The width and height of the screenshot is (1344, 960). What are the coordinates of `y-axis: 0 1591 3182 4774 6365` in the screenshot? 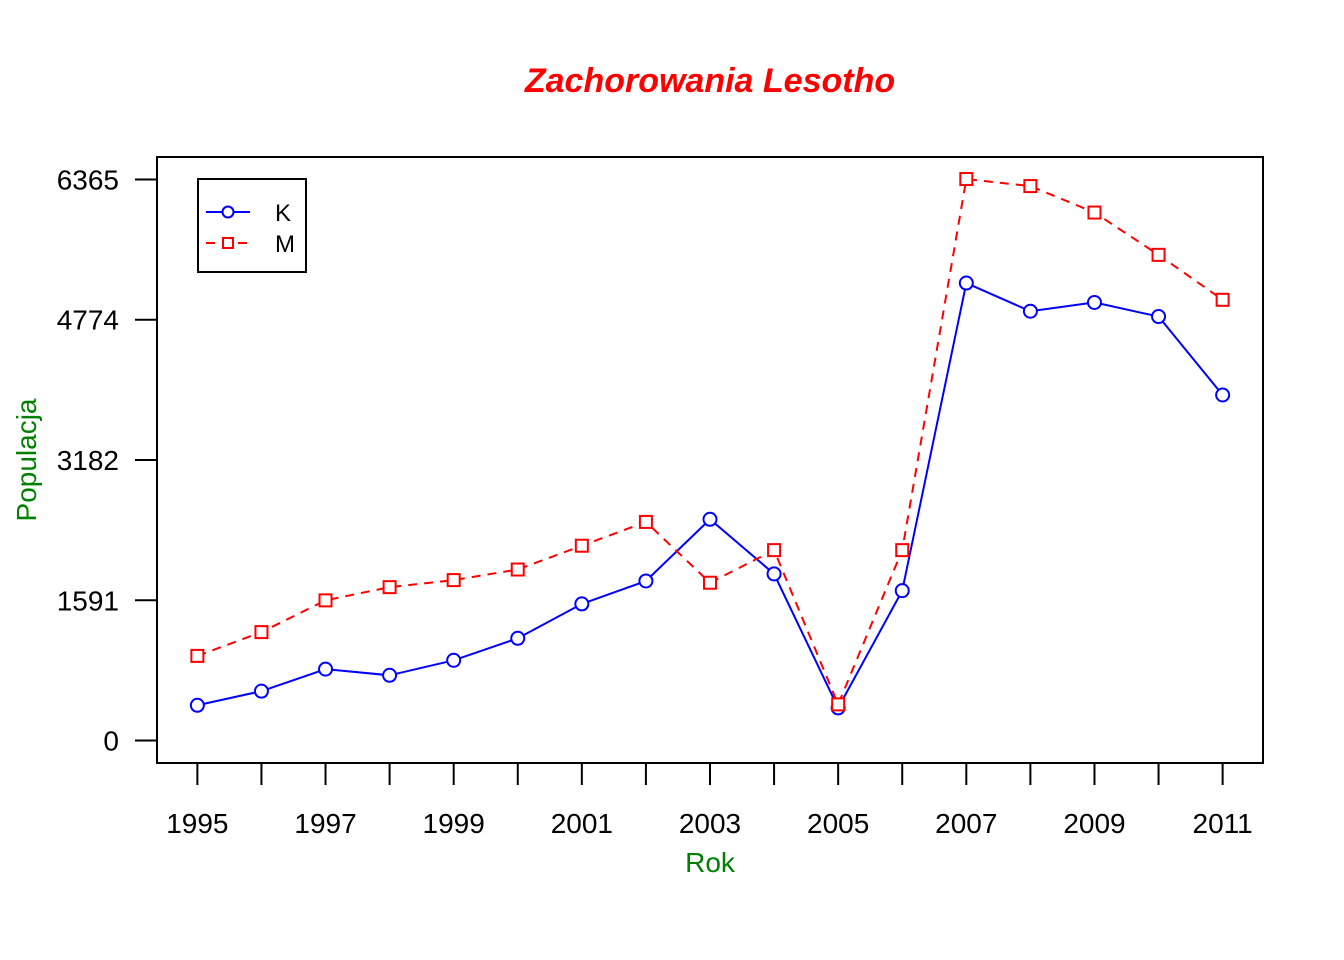 It's located at (107, 460).